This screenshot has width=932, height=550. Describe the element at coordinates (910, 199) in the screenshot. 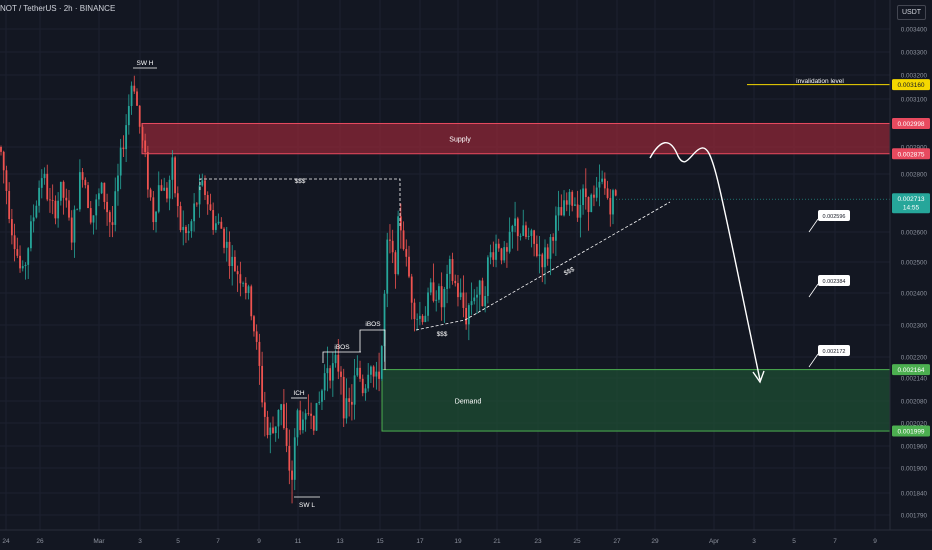

I see `price-tag-current: 0.002713` at that location.